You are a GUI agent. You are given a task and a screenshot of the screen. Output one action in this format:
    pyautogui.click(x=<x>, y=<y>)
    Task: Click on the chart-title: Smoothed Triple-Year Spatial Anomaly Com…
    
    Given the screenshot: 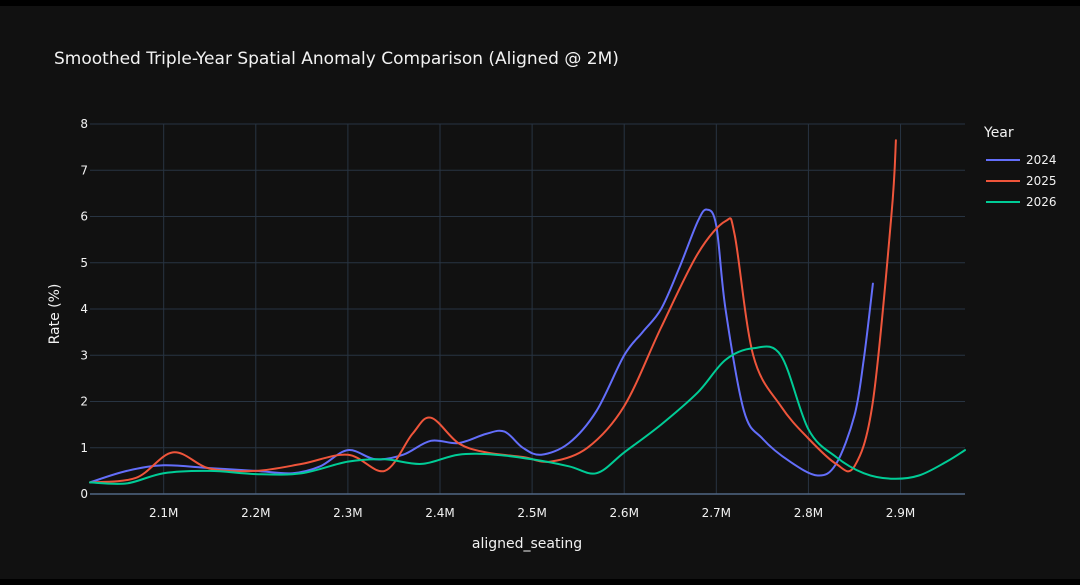 What is the action you would take?
    pyautogui.click(x=336, y=59)
    